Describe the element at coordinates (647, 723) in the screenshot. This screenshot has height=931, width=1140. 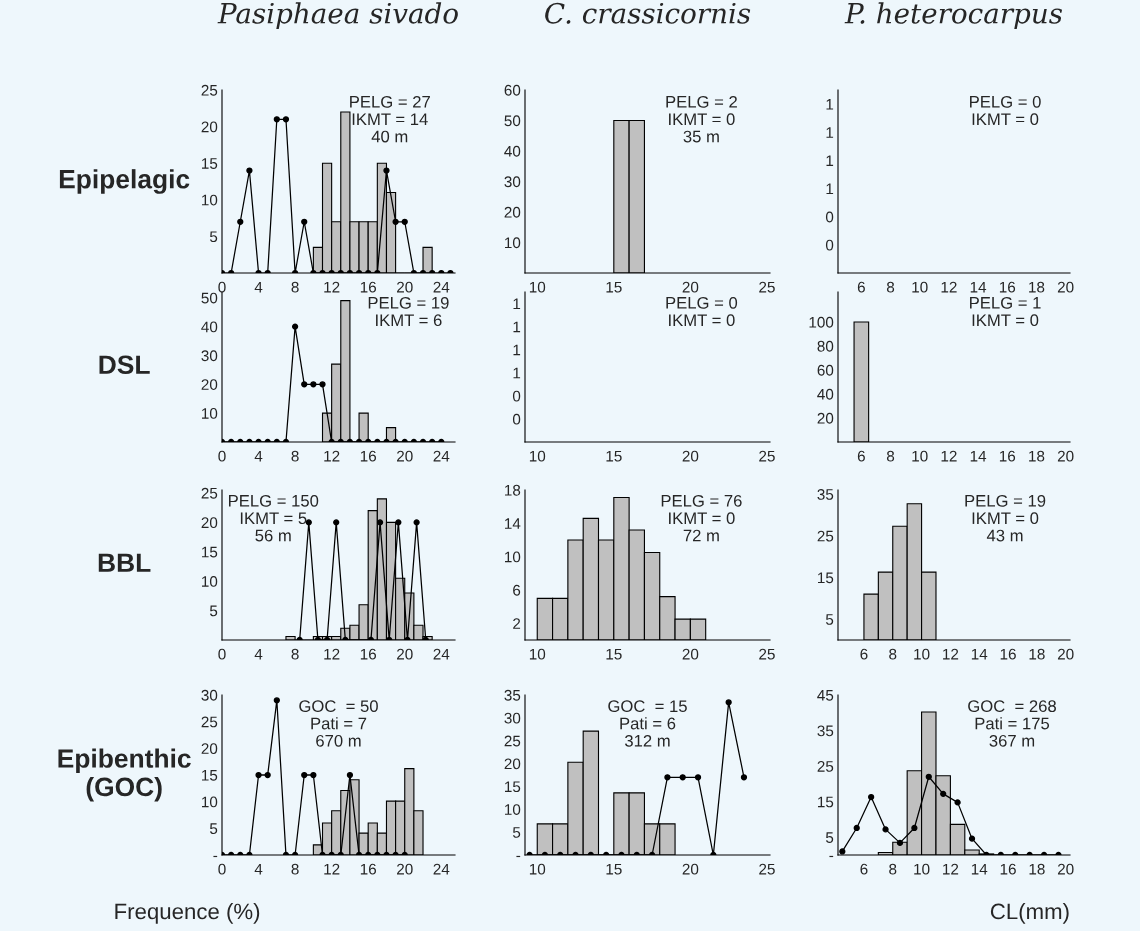
I see `annotation: GOC = 15 Pati = 6 312 m` at that location.